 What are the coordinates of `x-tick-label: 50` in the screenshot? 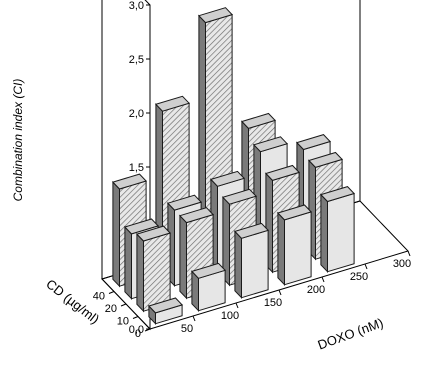 It's located at (187, 329).